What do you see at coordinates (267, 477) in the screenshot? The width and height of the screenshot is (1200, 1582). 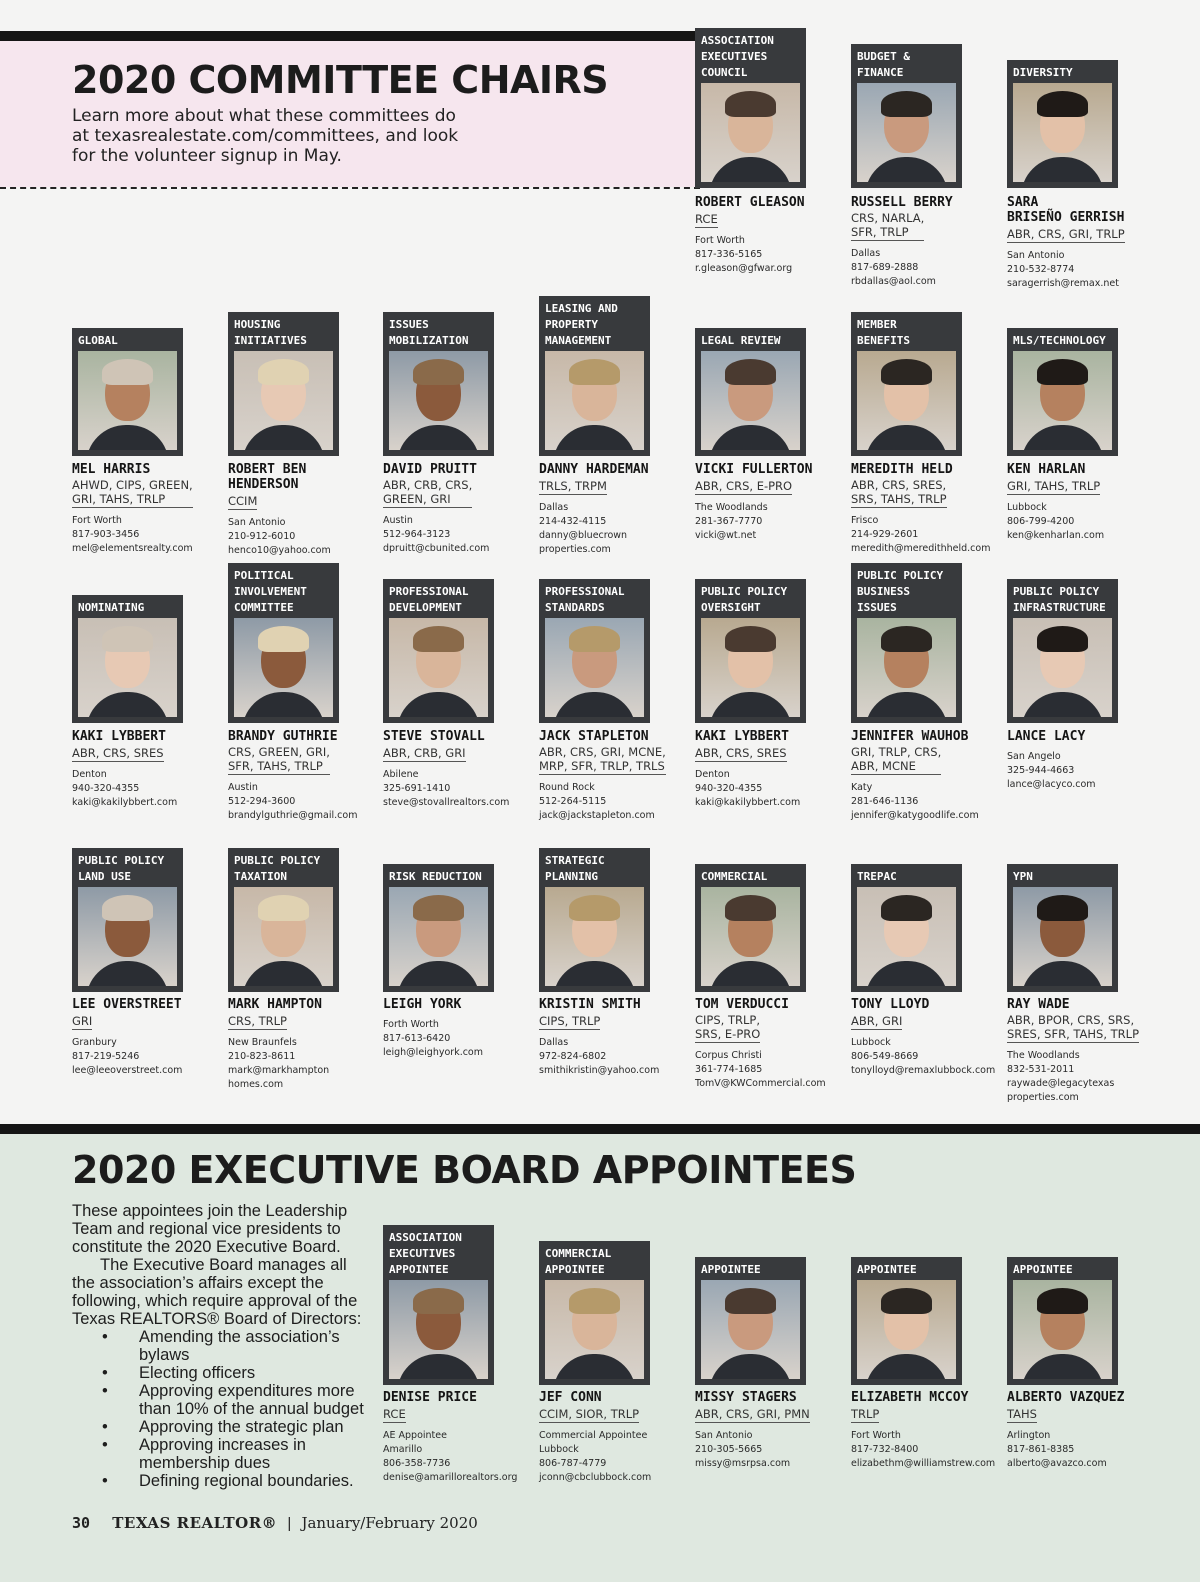 I see `member-name: ROBERT BEN HENDERSON` at bounding box center [267, 477].